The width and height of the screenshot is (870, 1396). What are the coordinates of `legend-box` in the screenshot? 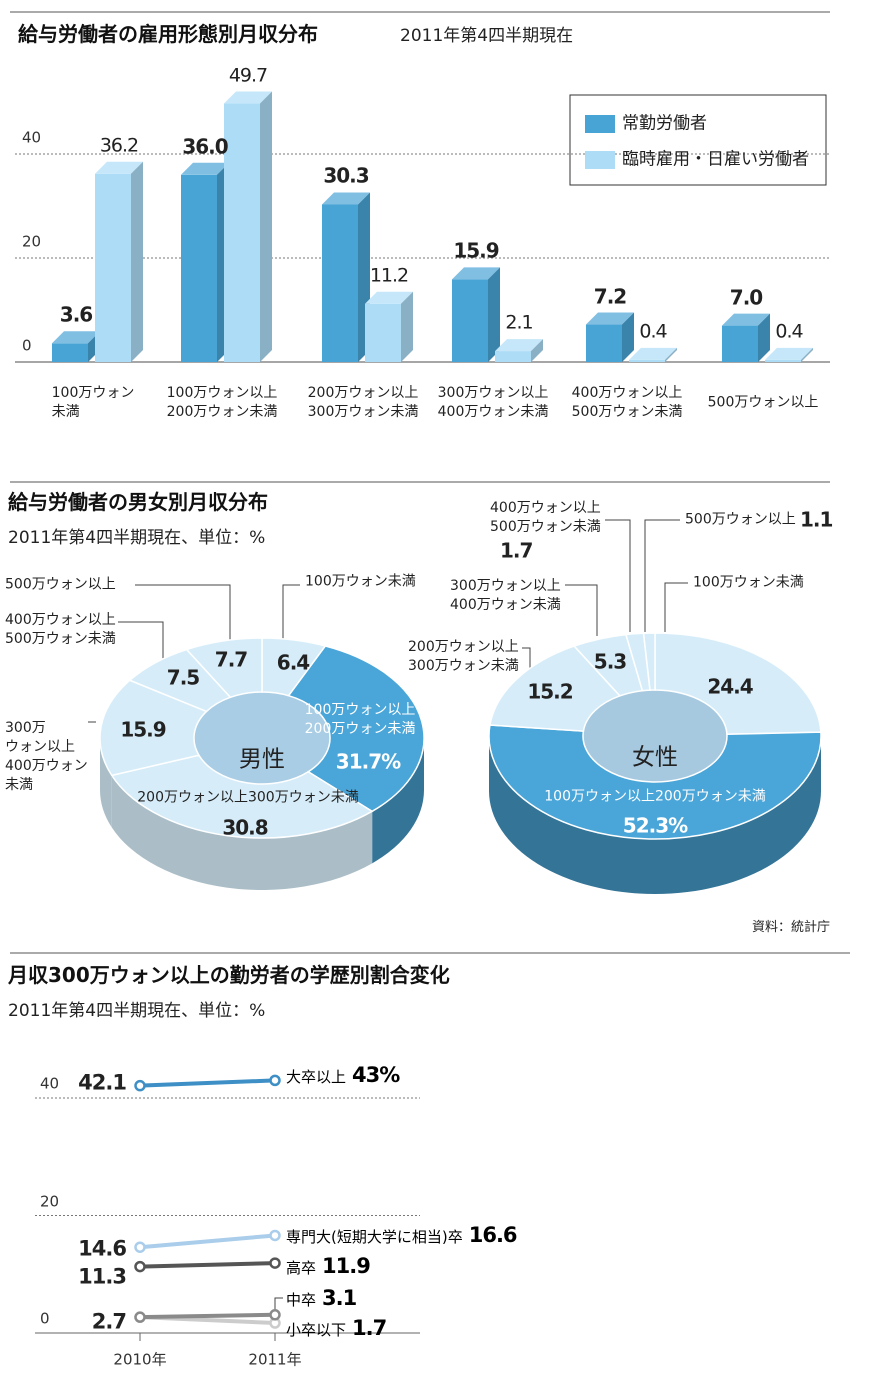 It's located at (698, 140).